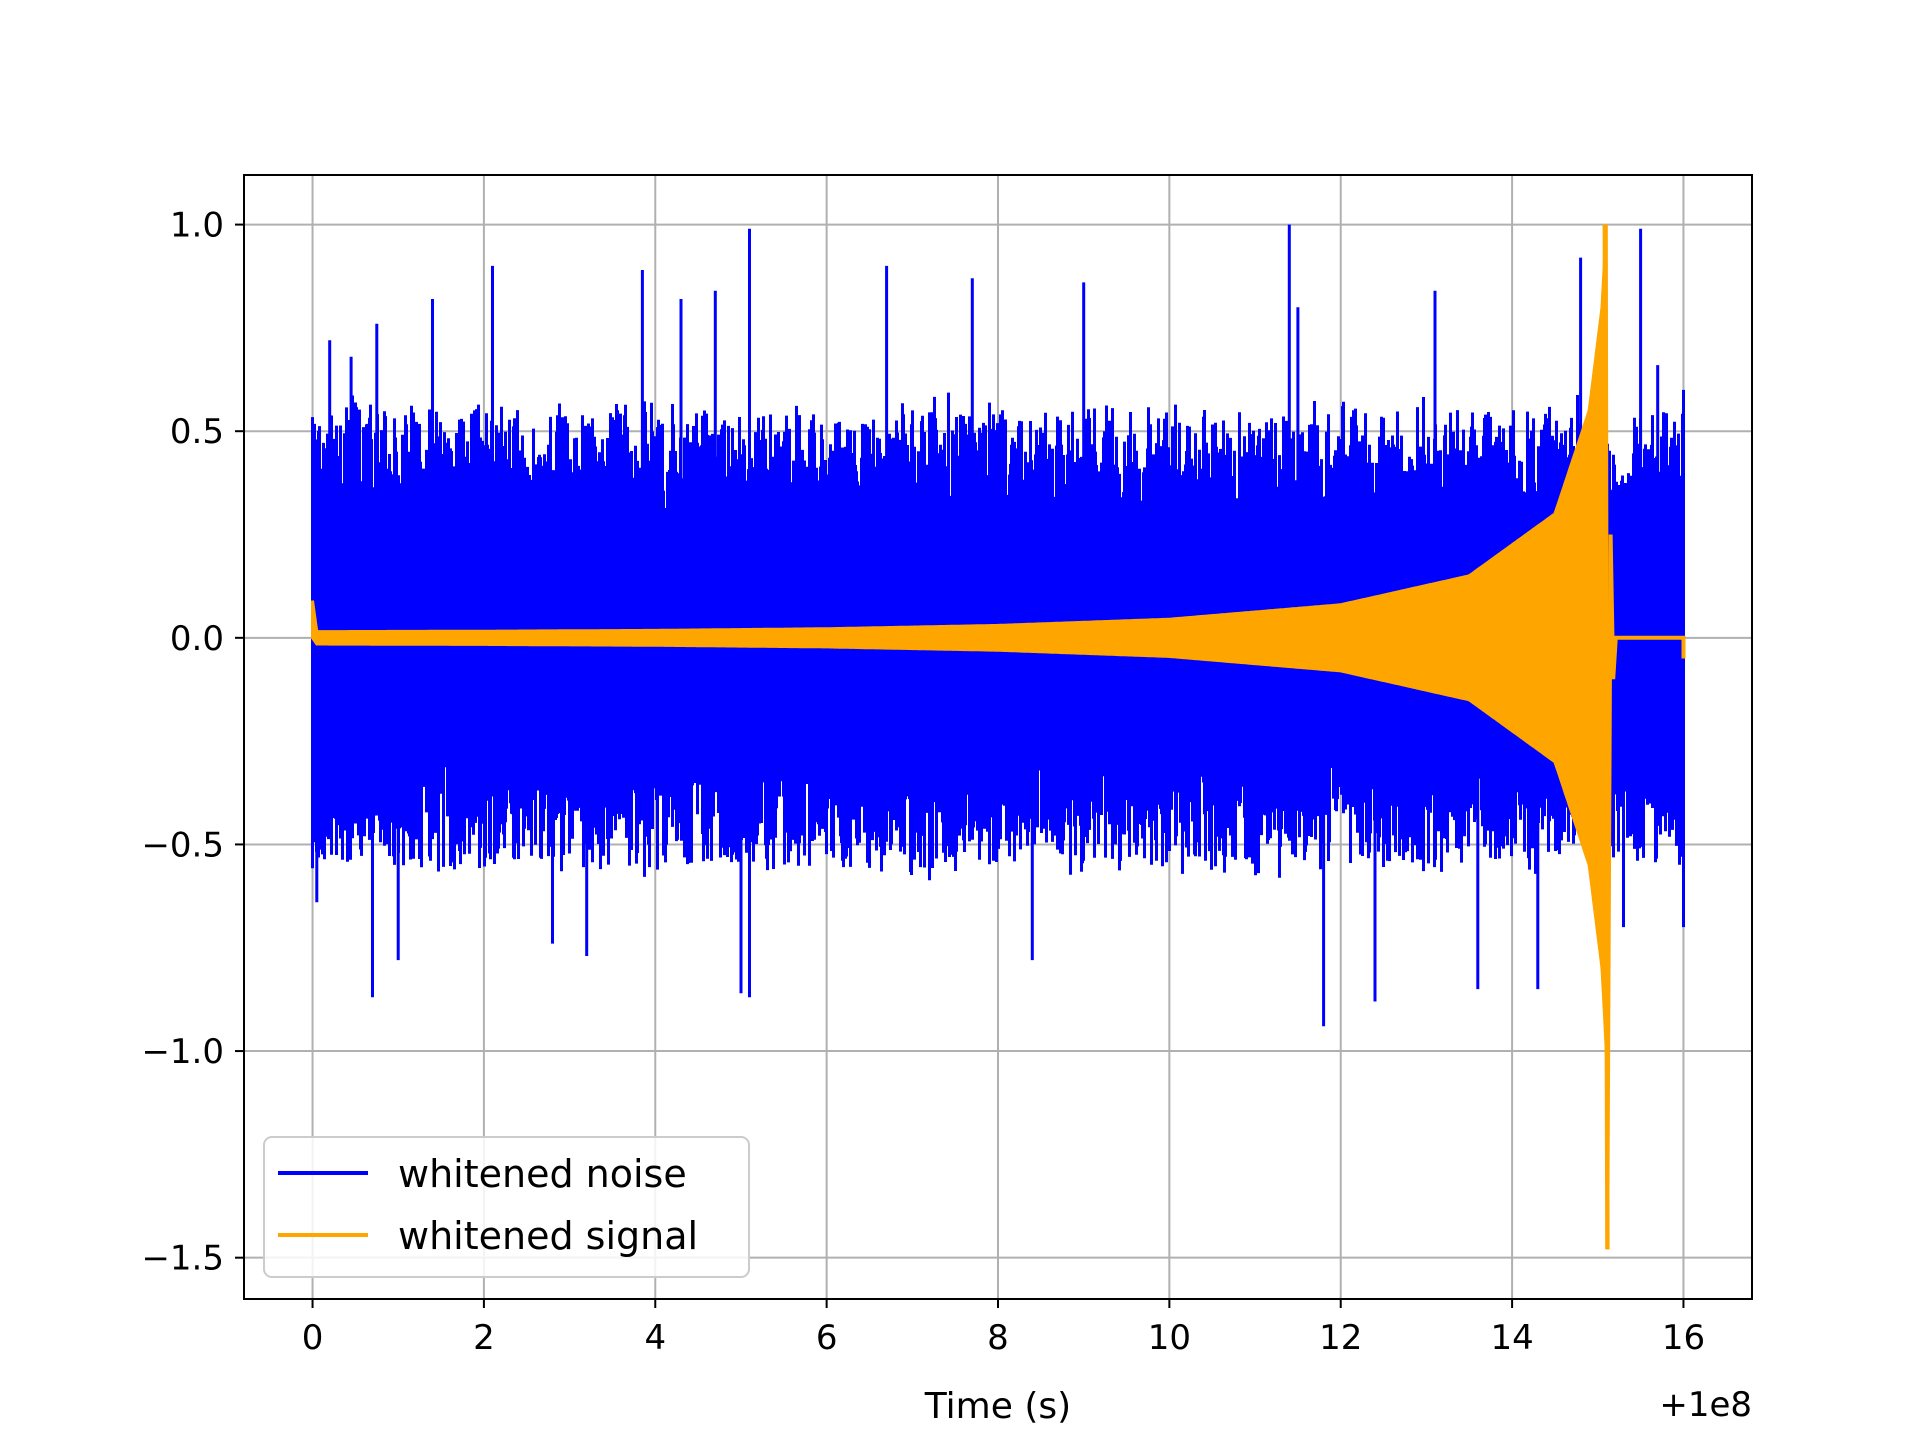 This screenshot has height=1440, width=1920. Describe the element at coordinates (1511, 1338) in the screenshot. I see `x-tick-label-7: 14` at that location.